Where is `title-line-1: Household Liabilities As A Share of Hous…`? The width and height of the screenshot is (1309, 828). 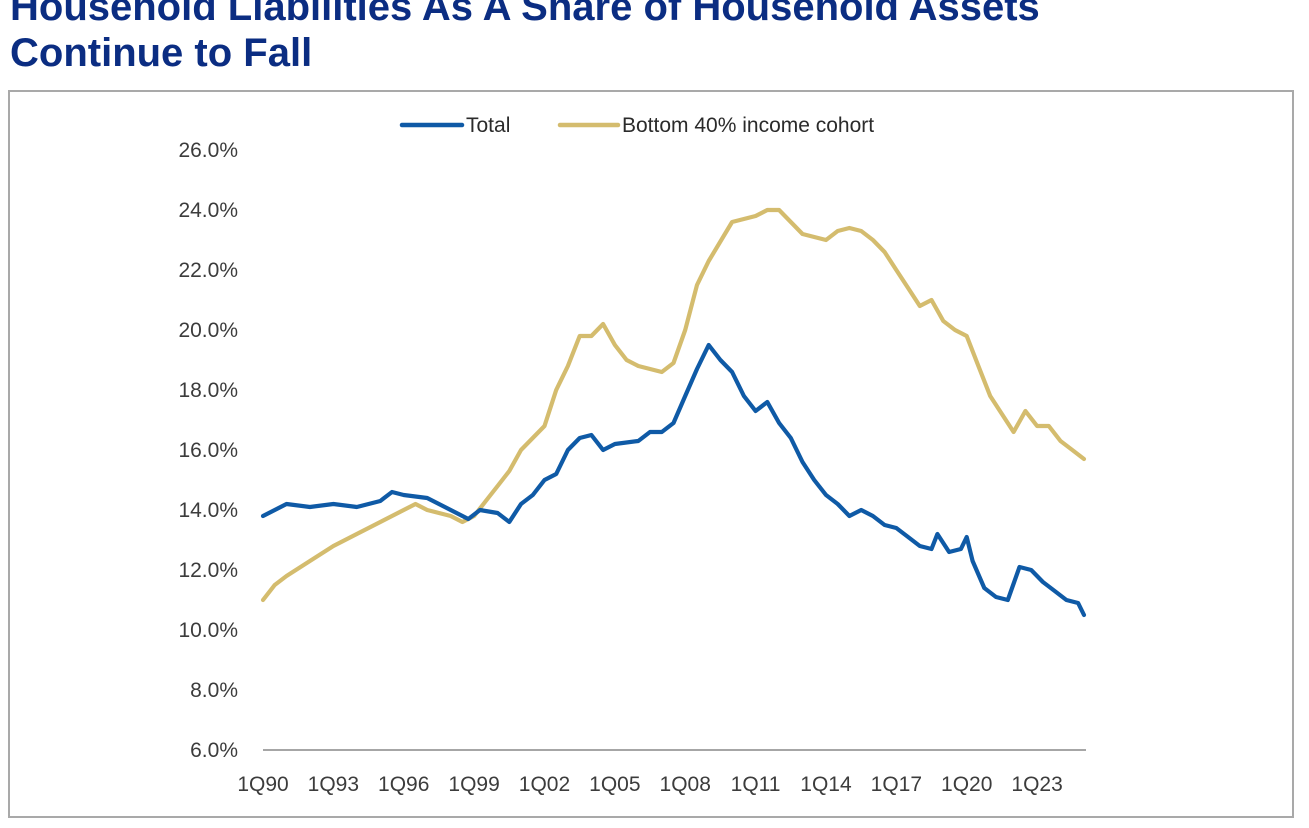 title-line-1: Household Liabilities As A Share of Hous… is located at coordinates (525, 14).